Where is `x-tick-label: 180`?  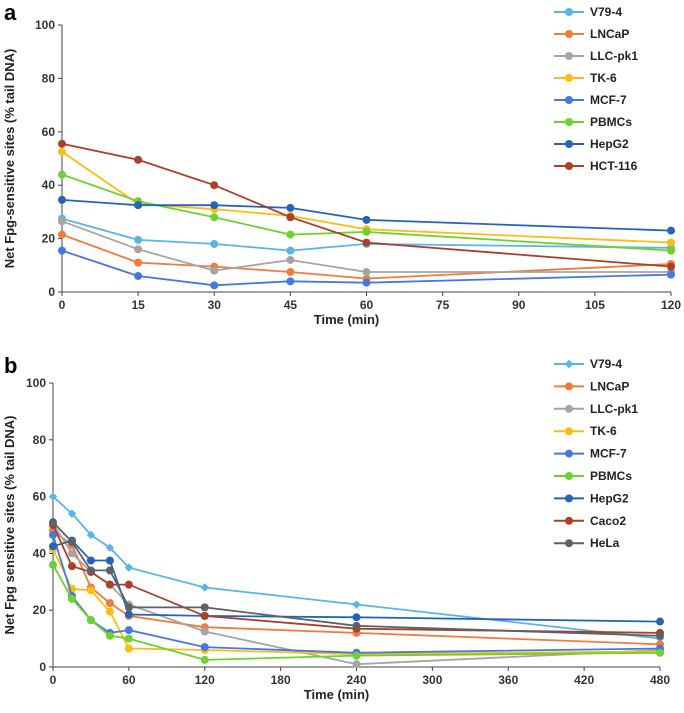
x-tick-label: 180 is located at coordinates (281, 680).